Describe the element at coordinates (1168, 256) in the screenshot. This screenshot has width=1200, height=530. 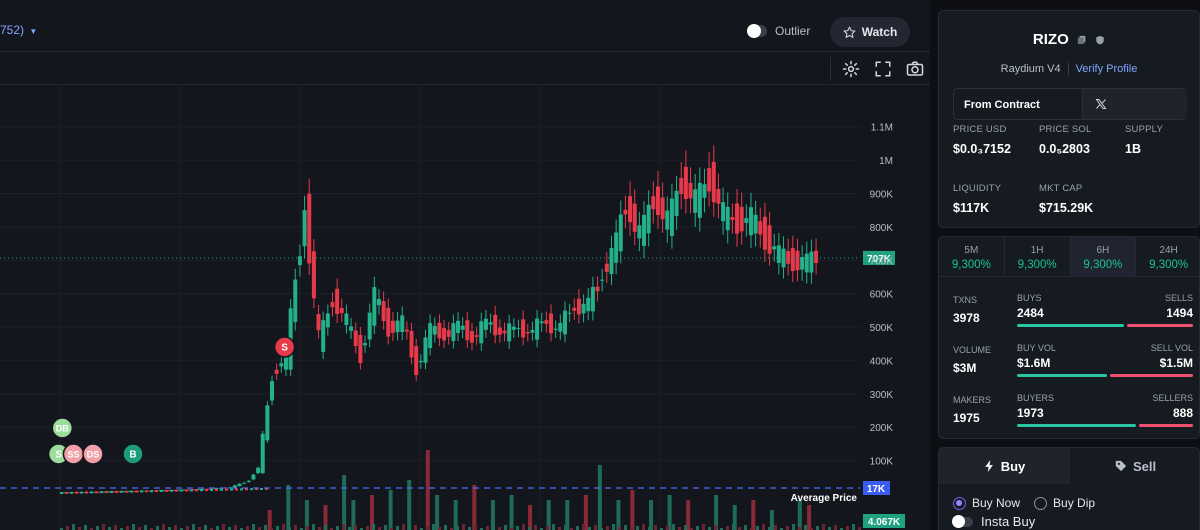
I see `tab-24h: 24H 9,300%` at that location.